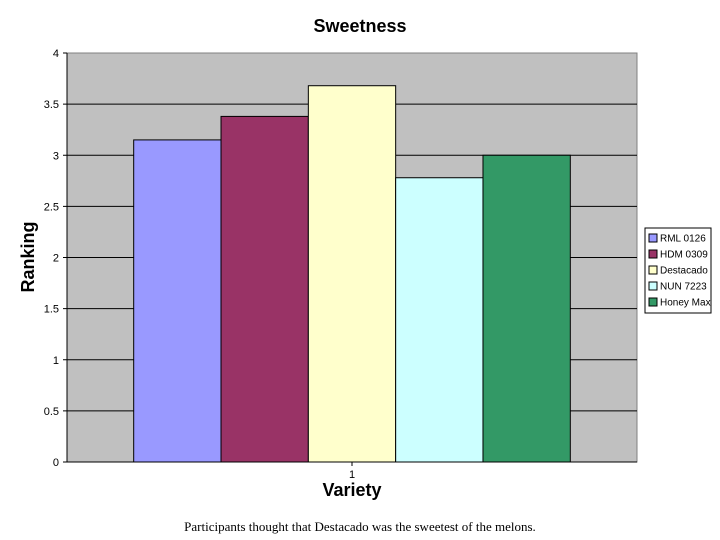 The image size is (720, 540). Describe the element at coordinates (56, 54) in the screenshot. I see `y-tick-label: 4` at that location.